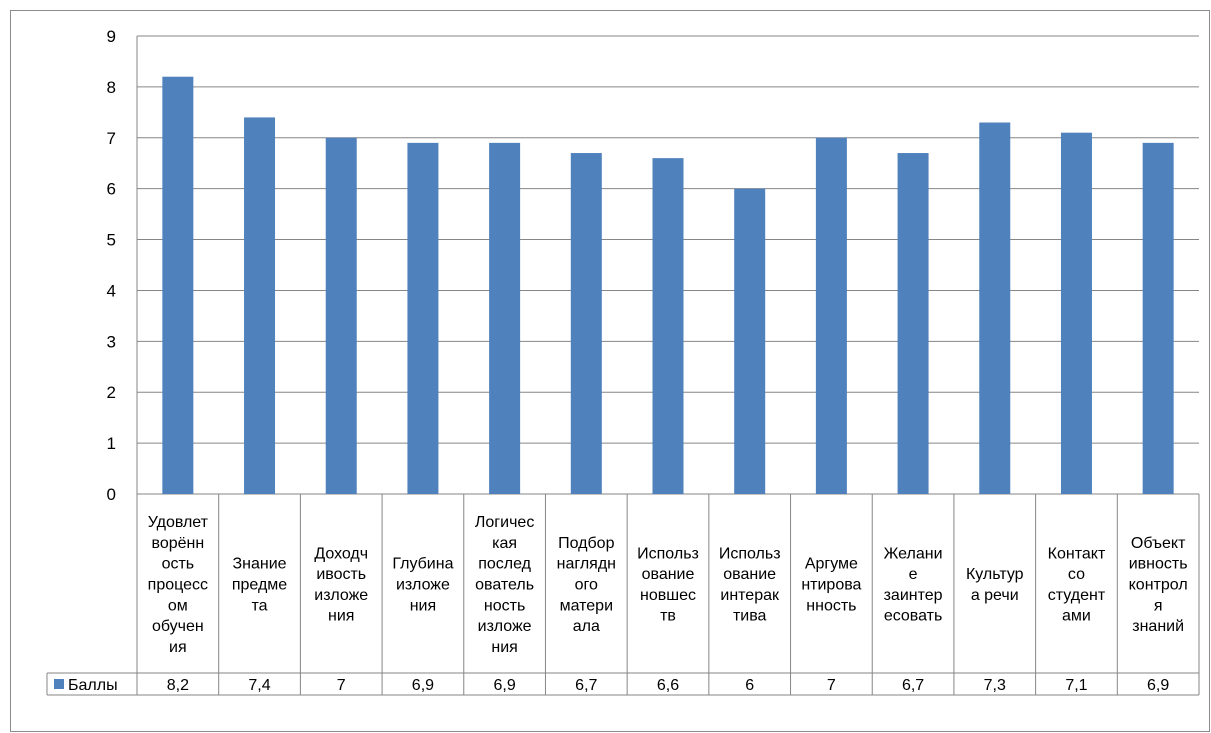 The image size is (1211, 733). Describe the element at coordinates (93, 685) in the screenshot. I see `legend-label: Баллы` at that location.